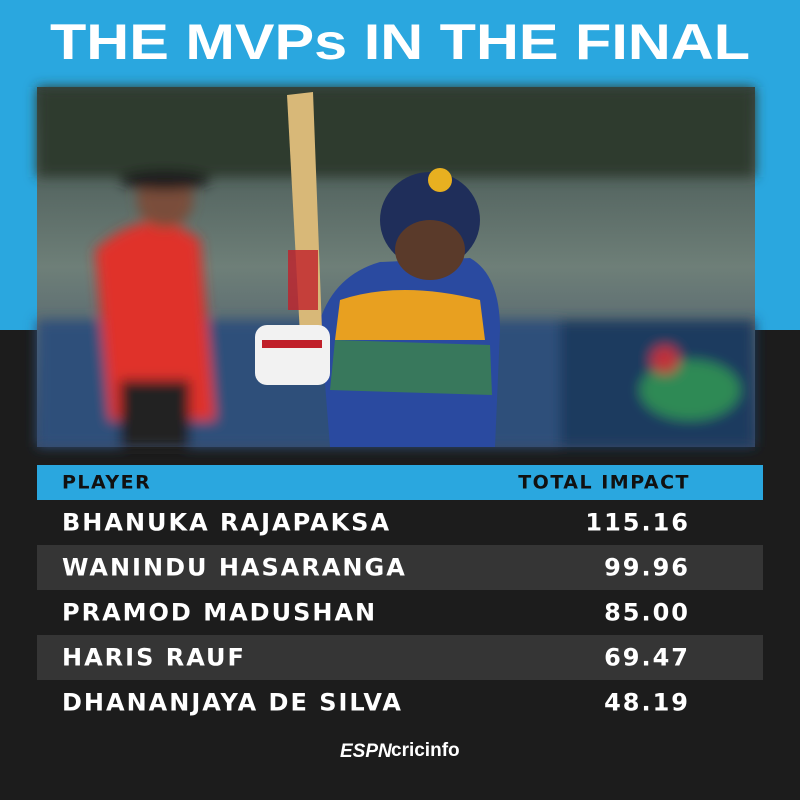 This screenshot has width=800, height=800. I want to click on impact-score: 48.19, so click(647, 703).